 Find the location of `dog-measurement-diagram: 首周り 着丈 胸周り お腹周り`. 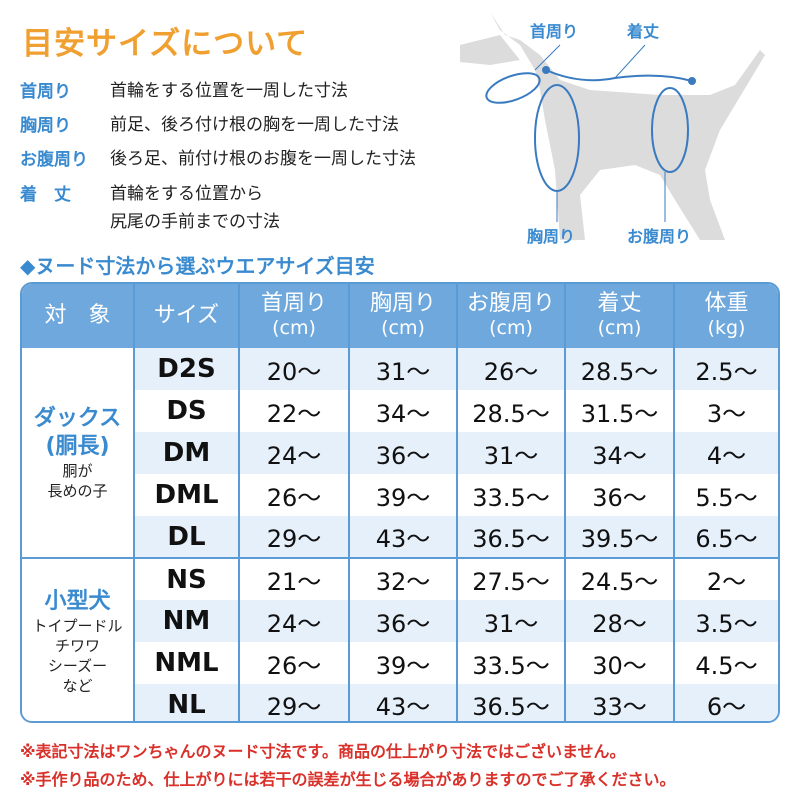

dog-measurement-diagram: 首周り 着丈 胸周り お腹周り is located at coordinates (612, 129).